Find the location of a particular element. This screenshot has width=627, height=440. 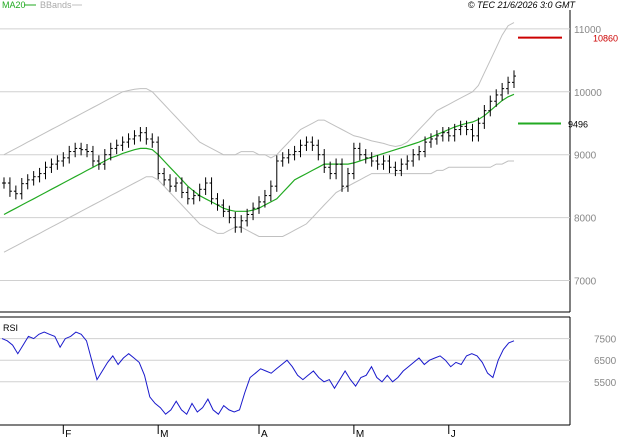

rsi-tick-label: 5500 is located at coordinates (605, 383).